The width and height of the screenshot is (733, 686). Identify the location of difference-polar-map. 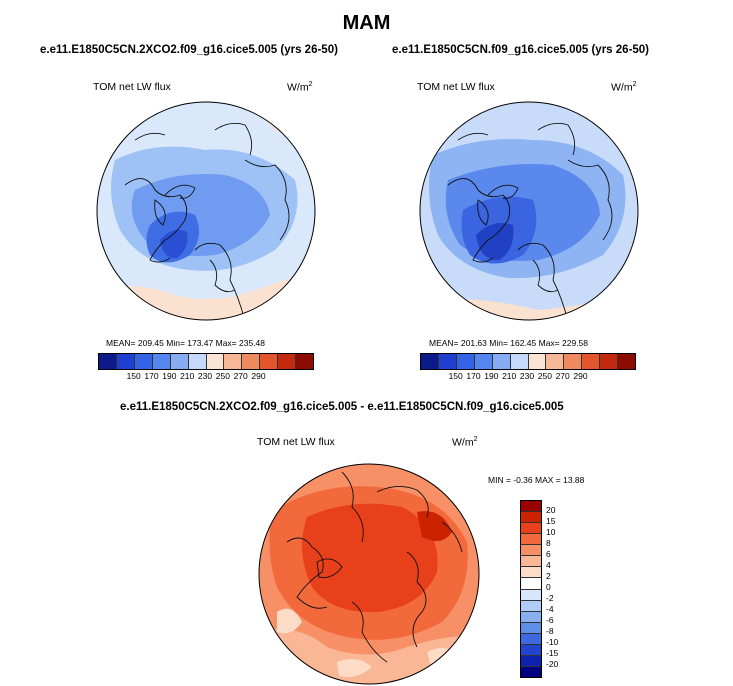
(369, 574).